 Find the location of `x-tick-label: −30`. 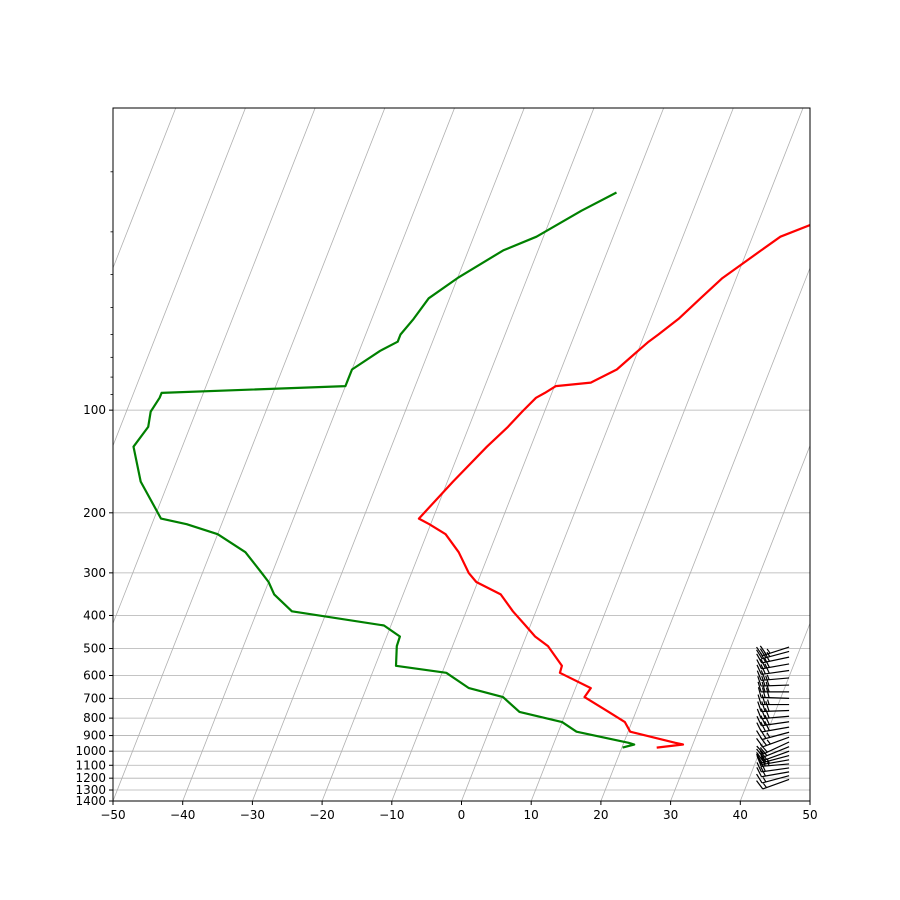

x-tick-label: −30 is located at coordinates (252, 815).